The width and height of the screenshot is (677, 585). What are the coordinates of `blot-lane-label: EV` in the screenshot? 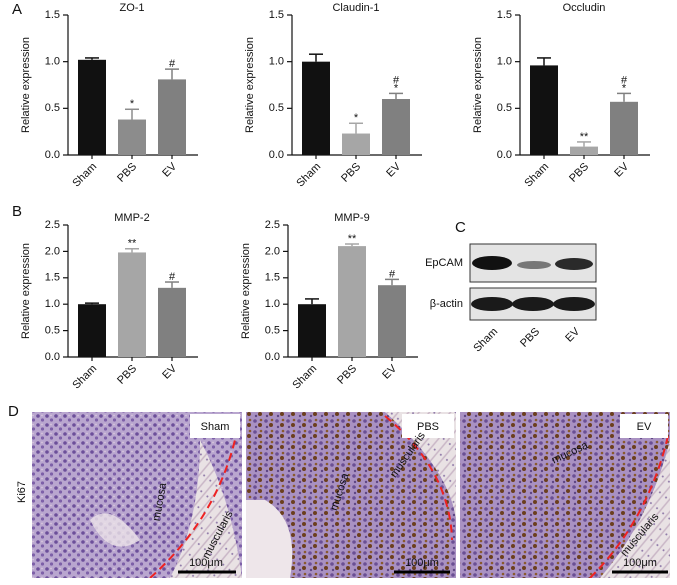 It's located at (572, 334).